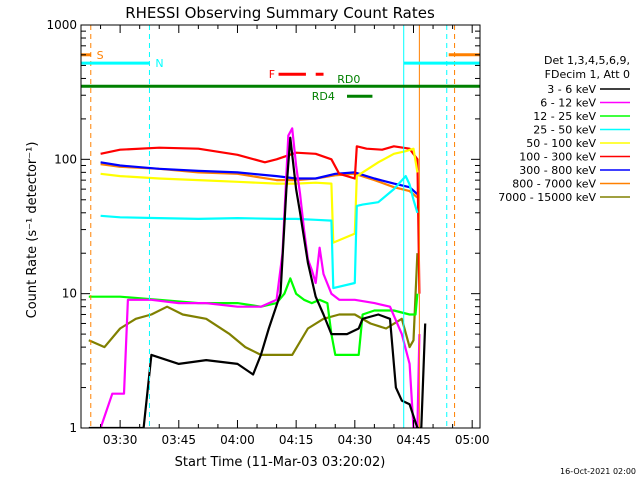  Describe the element at coordinates (557, 157) in the screenshot. I see `legend-label-5: 100 - 300 keV` at that location.